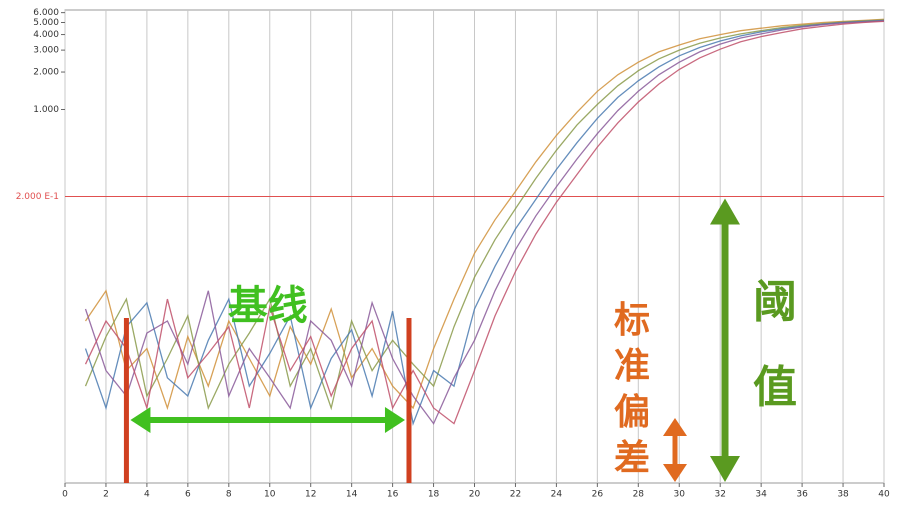 The width and height of the screenshot is (909, 513). What do you see at coordinates (409, 400) in the screenshot?
I see `baseline-end` at bounding box center [409, 400].